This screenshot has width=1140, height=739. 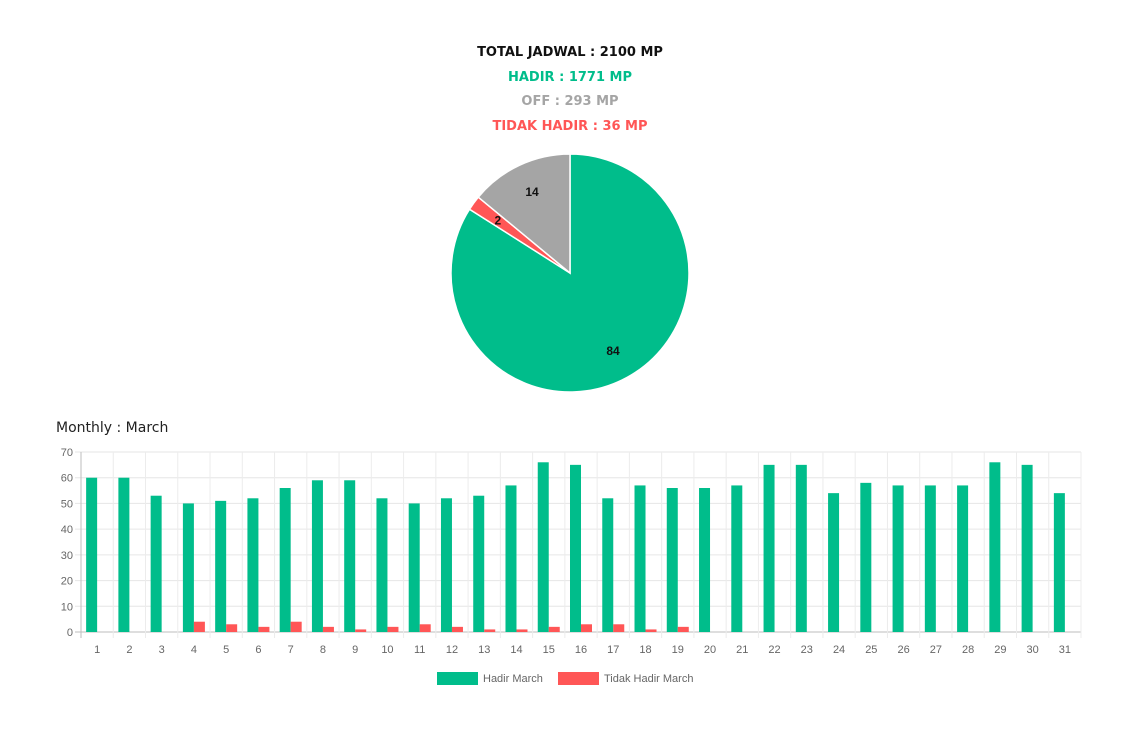 What do you see at coordinates (194, 650) in the screenshot?
I see `x-tick-label: 4` at bounding box center [194, 650].